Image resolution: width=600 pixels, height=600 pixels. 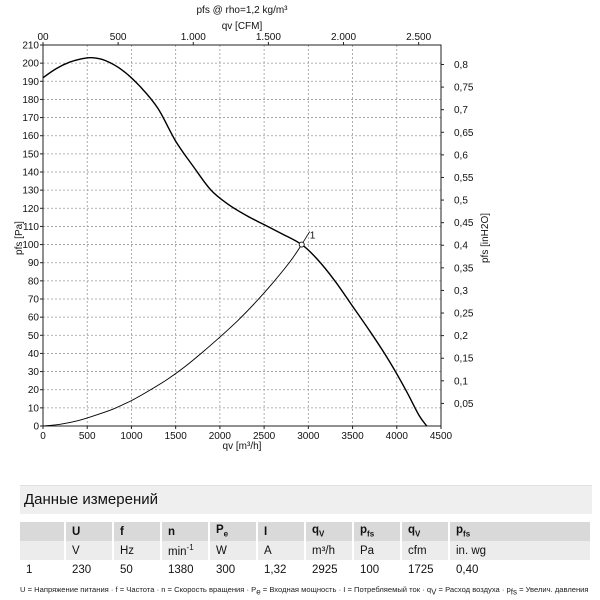 I want to click on x-tick-label: 3500, so click(x=352, y=436).